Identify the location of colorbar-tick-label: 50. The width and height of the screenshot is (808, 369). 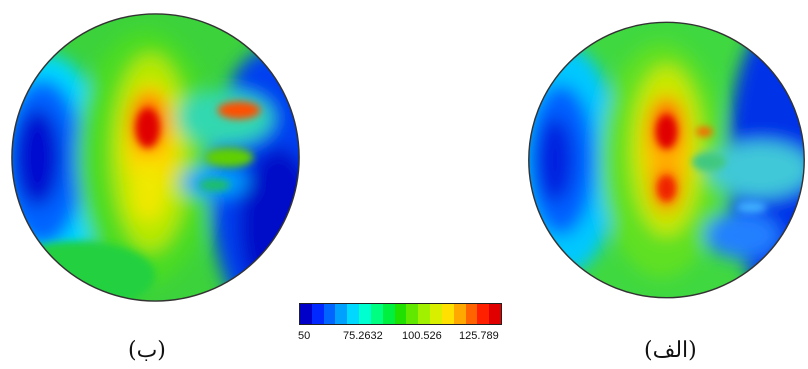
(304, 336).